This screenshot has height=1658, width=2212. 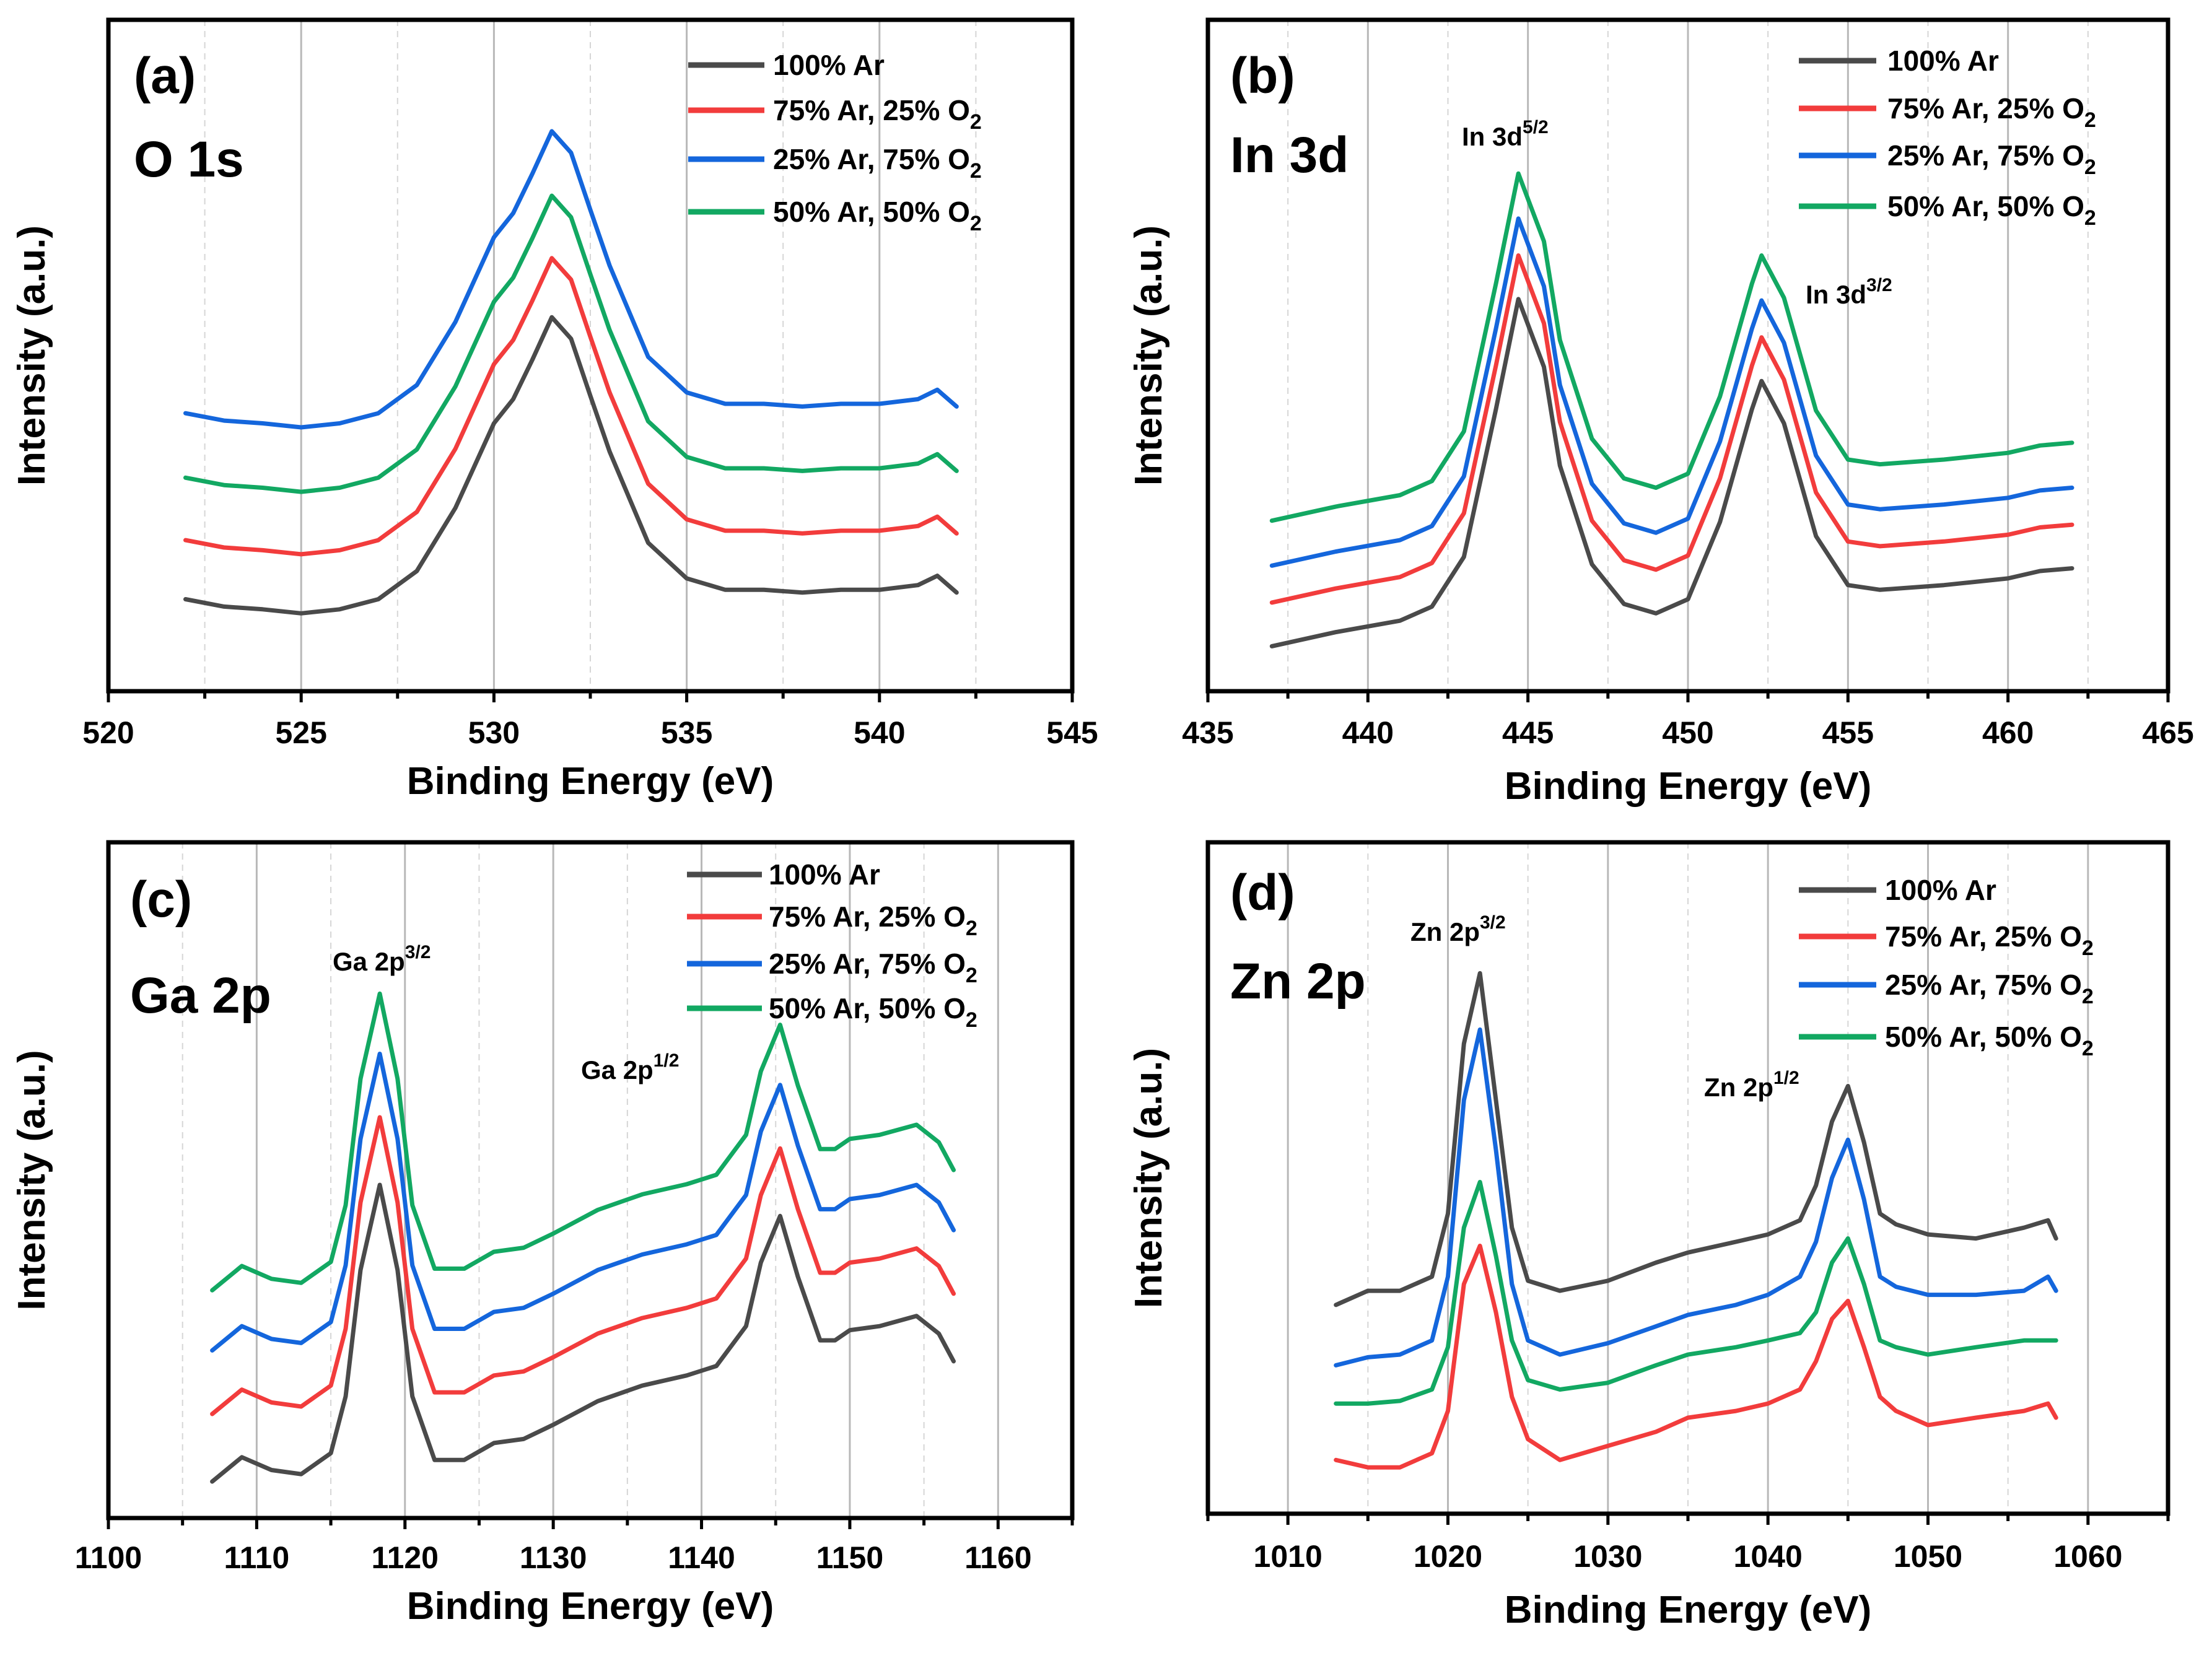 I want to click on panel-title: Ga 2p, so click(x=201, y=995).